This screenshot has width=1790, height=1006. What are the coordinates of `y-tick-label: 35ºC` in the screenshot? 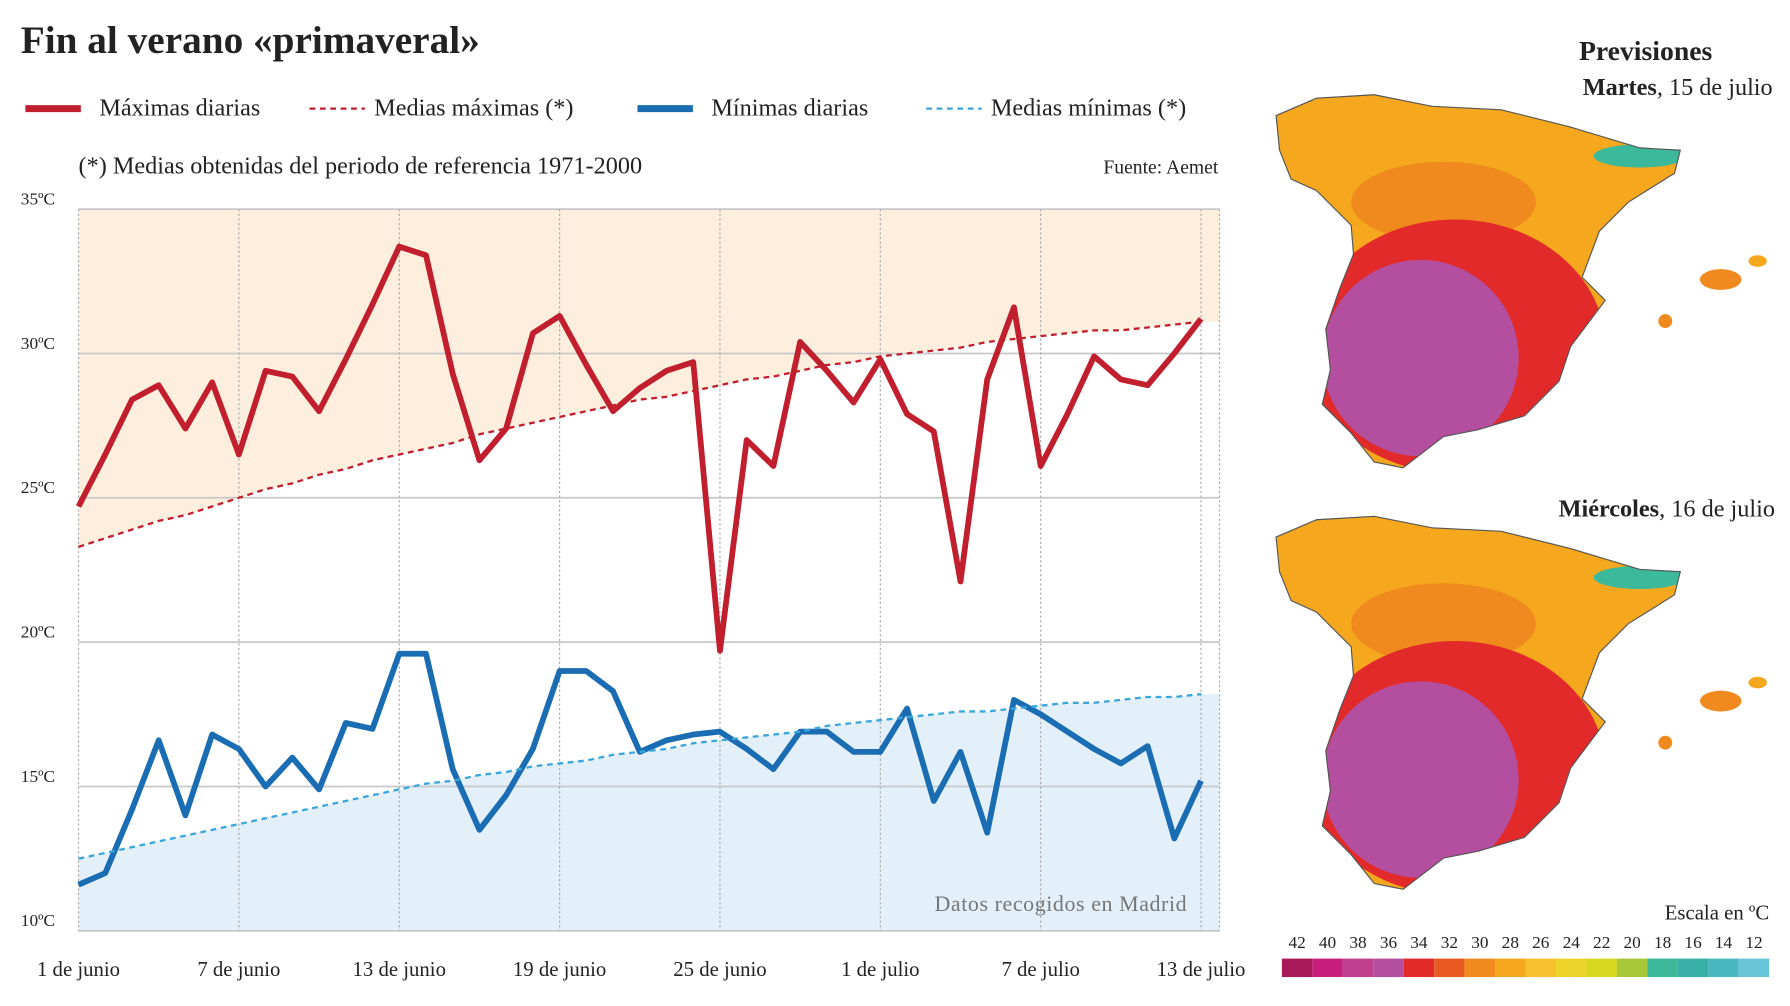 It's located at (38, 198).